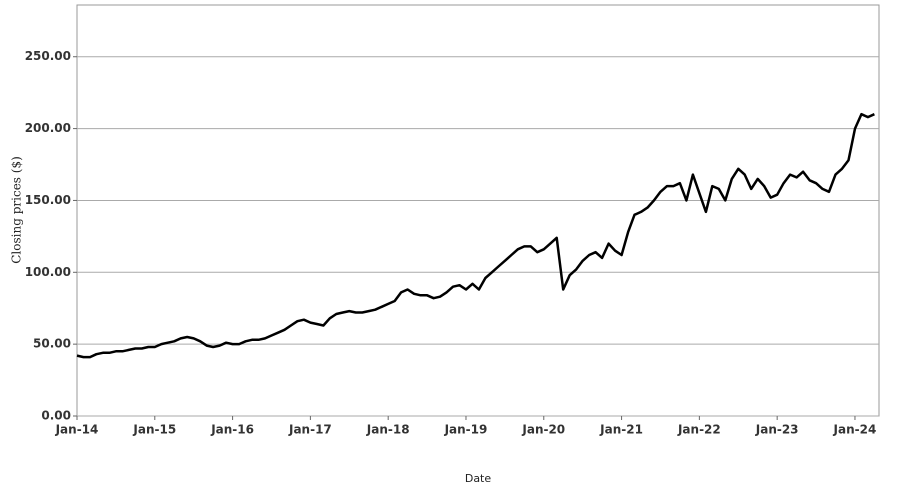 The width and height of the screenshot is (902, 492). What do you see at coordinates (48, 272) in the screenshot?
I see `y-tick-label: 100.00` at bounding box center [48, 272].